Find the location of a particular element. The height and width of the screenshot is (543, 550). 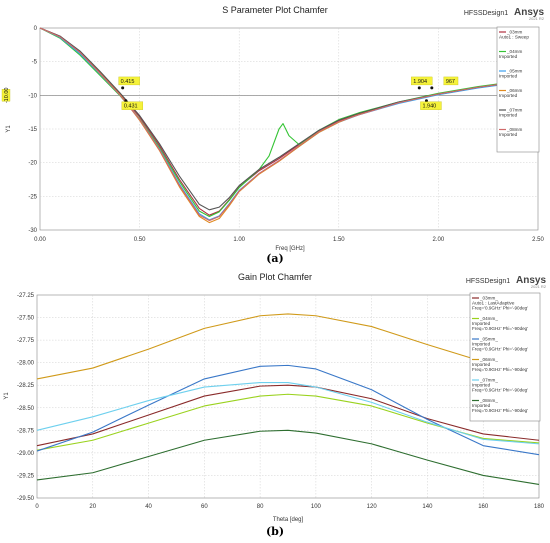

x-axis-label: Freq [GHz] is located at coordinates (290, 249).